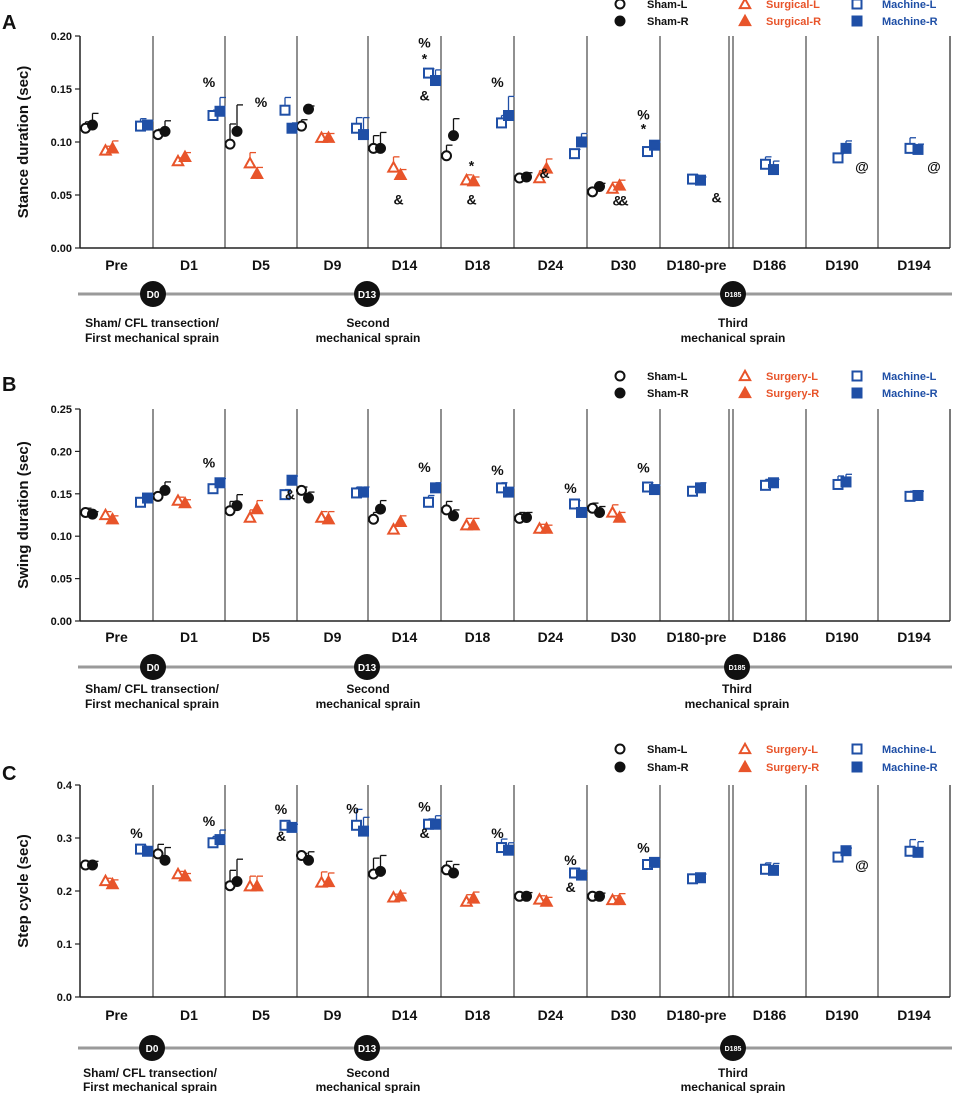  What do you see at coordinates (64, 998) in the screenshot?
I see `y-tick-label: 0.0` at bounding box center [64, 998].